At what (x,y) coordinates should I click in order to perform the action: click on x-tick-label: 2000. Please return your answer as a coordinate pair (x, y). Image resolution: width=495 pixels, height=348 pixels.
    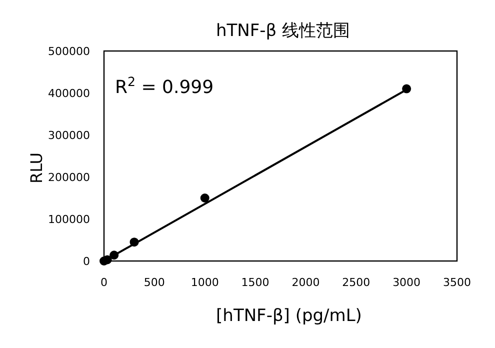
    Looking at the image, I should click on (306, 282).